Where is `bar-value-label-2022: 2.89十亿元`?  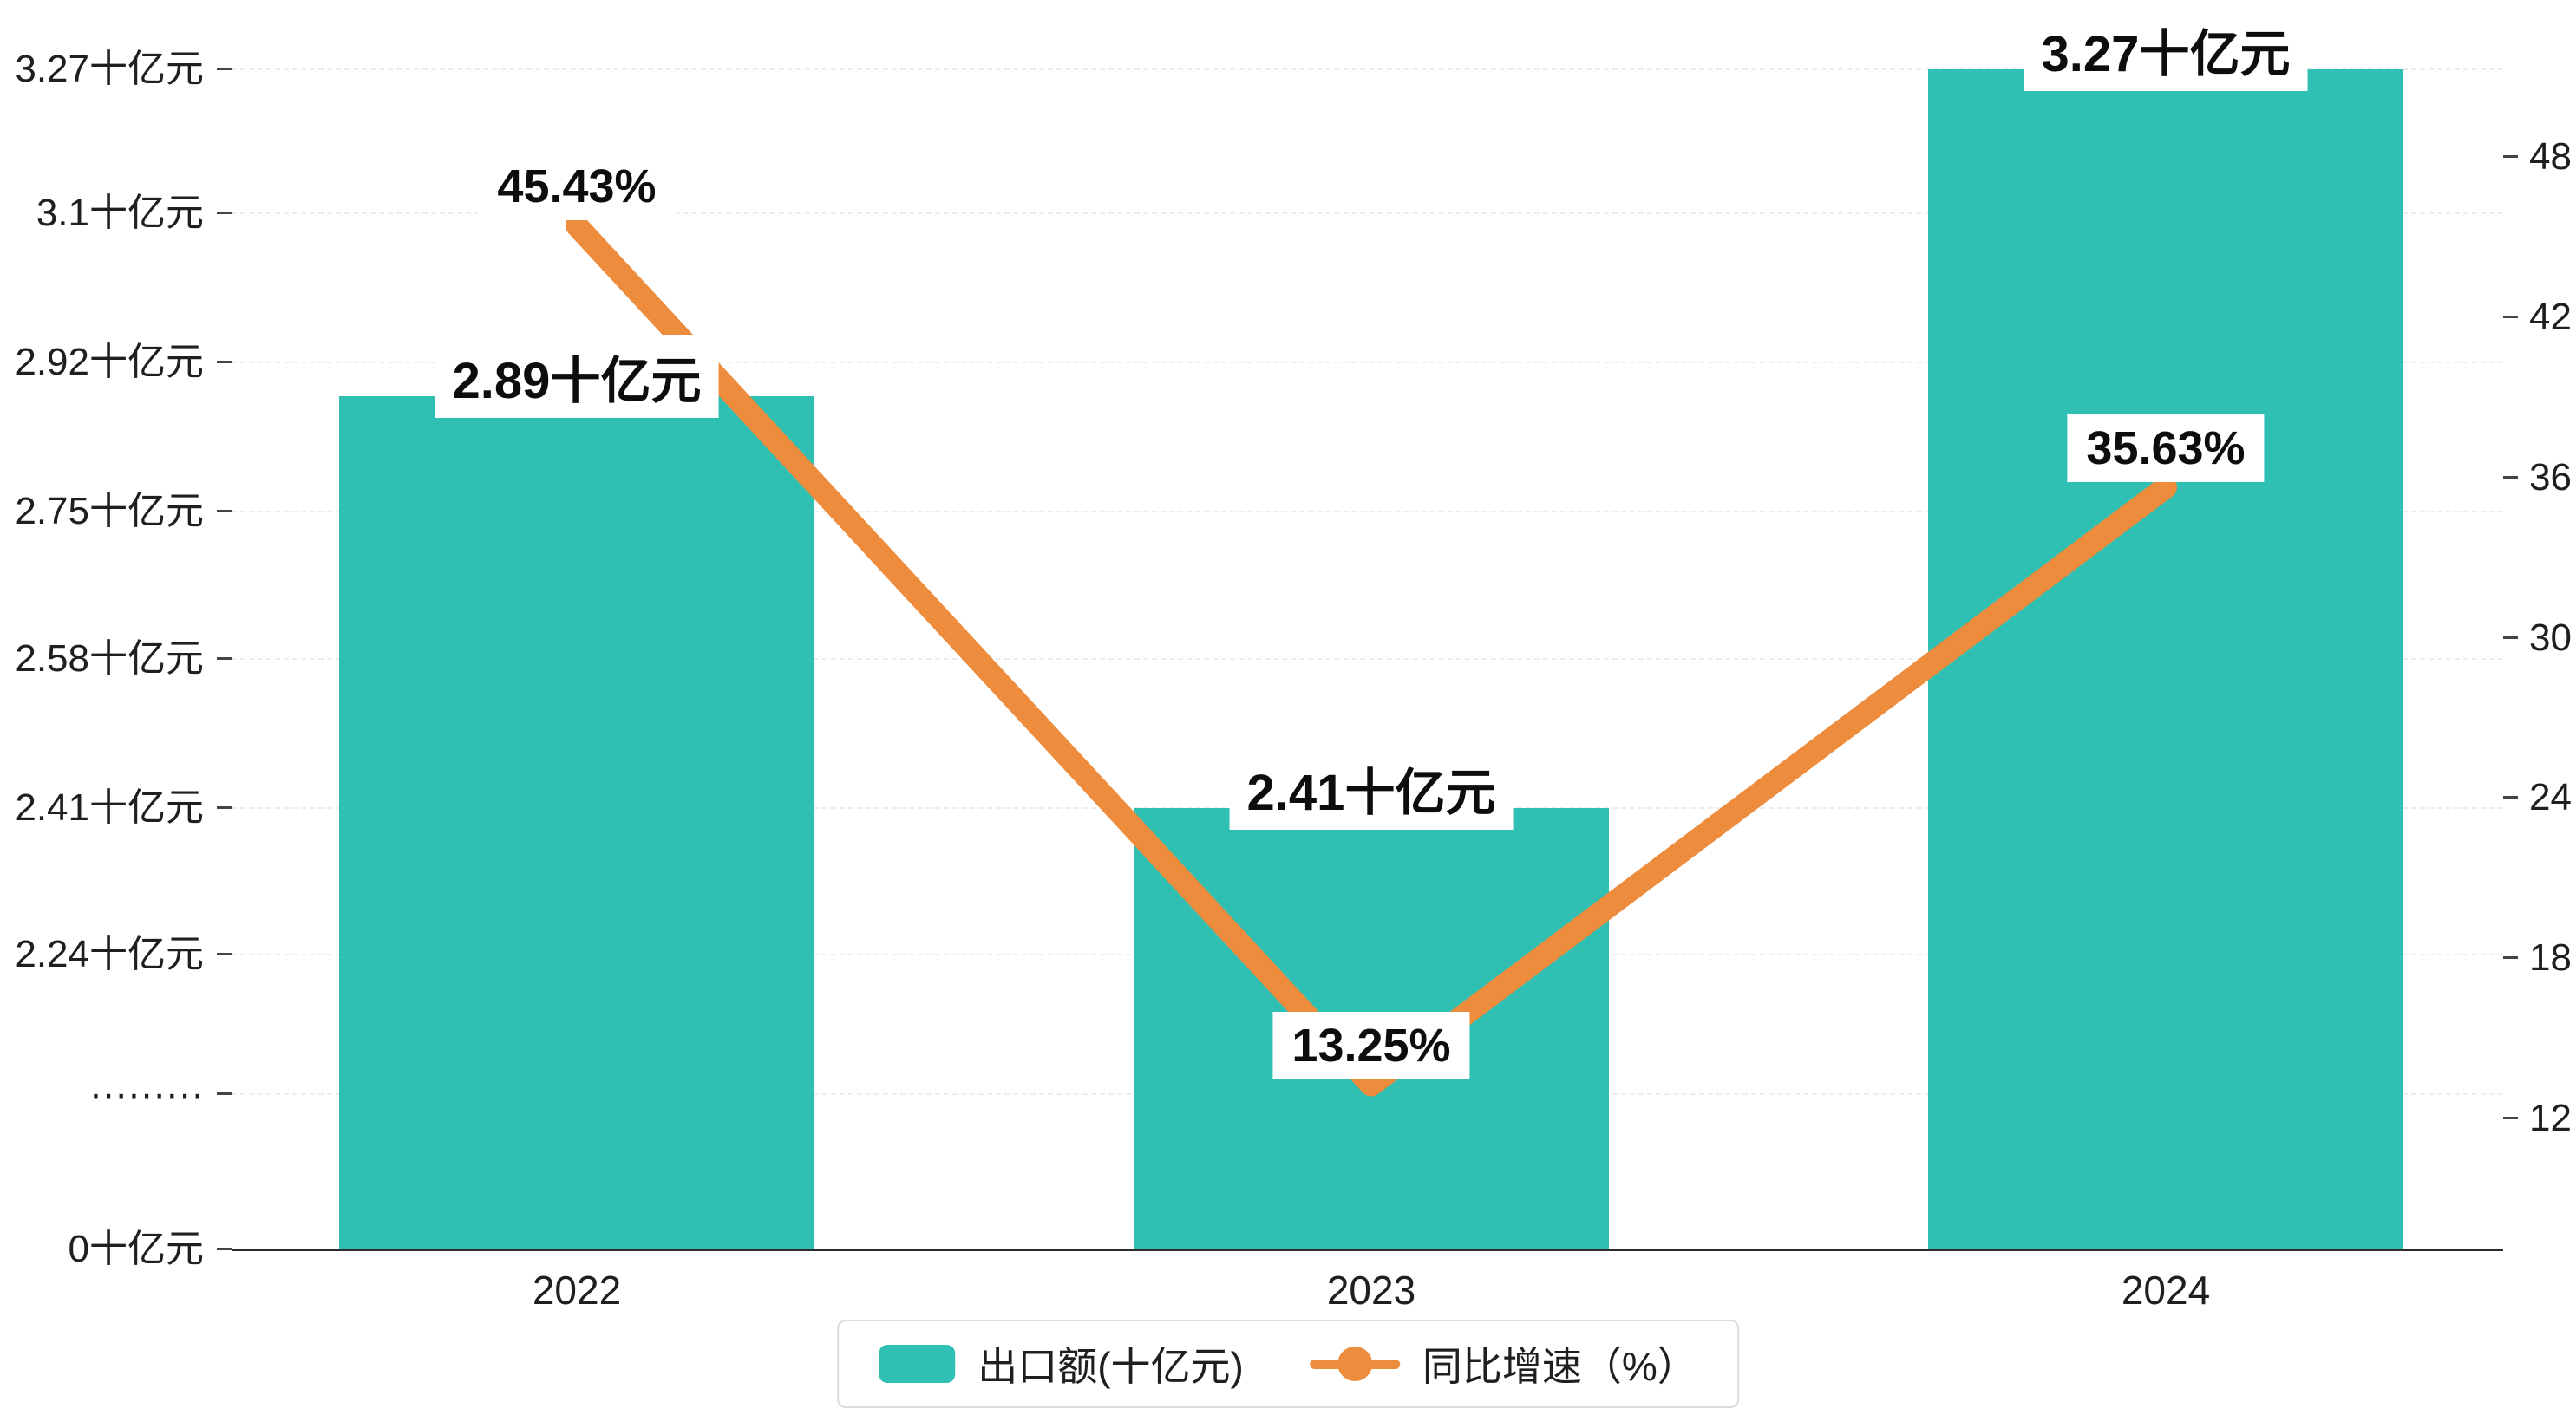
bar-value-label-2022: 2.89十亿元 is located at coordinates (577, 376).